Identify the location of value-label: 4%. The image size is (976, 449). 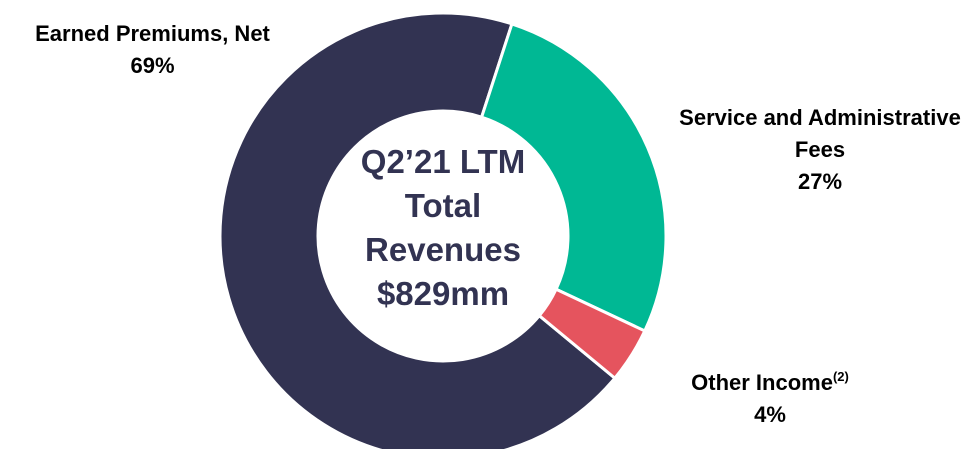
(770, 414).